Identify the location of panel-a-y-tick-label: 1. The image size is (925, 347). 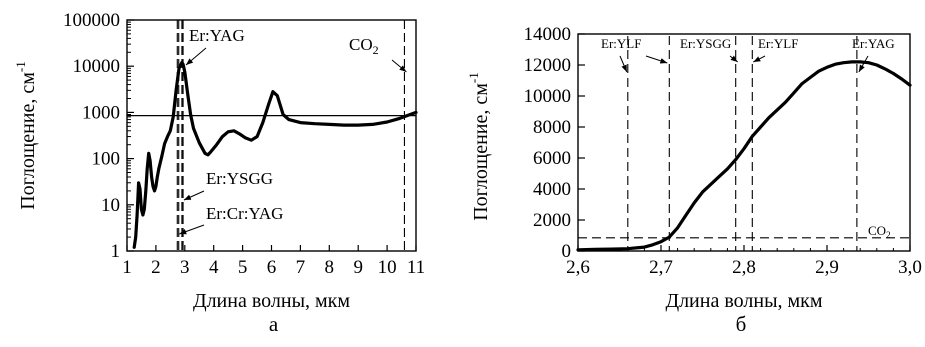
(116, 251).